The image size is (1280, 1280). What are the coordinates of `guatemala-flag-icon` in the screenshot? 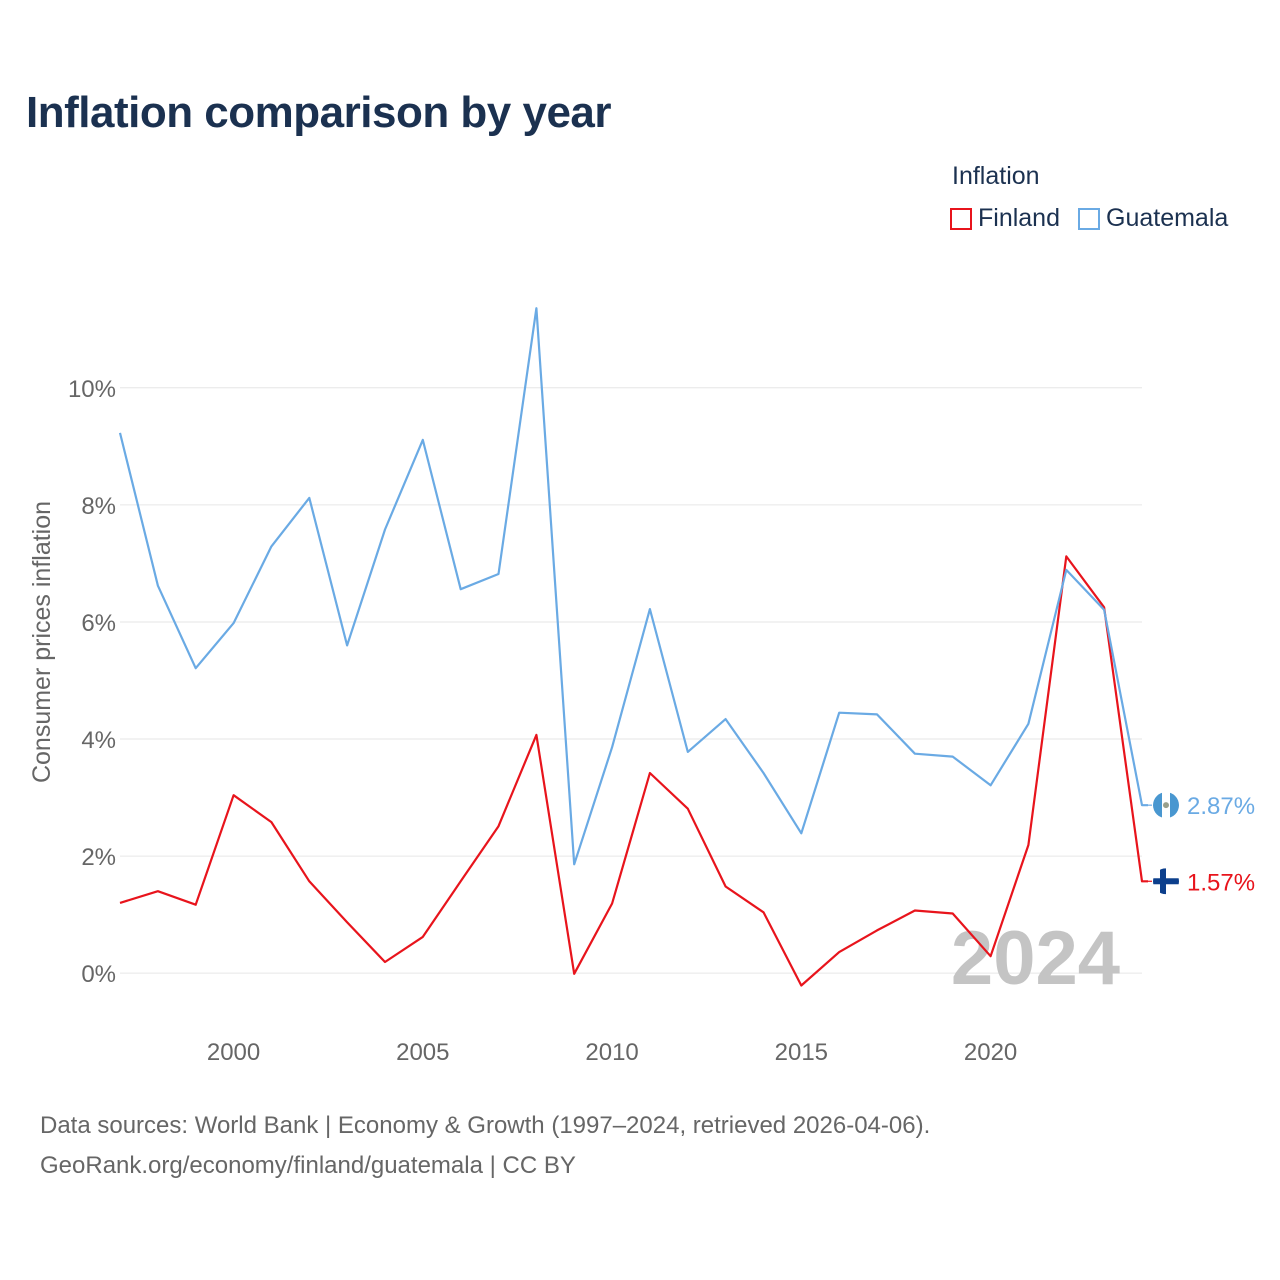 It's located at (1166, 805).